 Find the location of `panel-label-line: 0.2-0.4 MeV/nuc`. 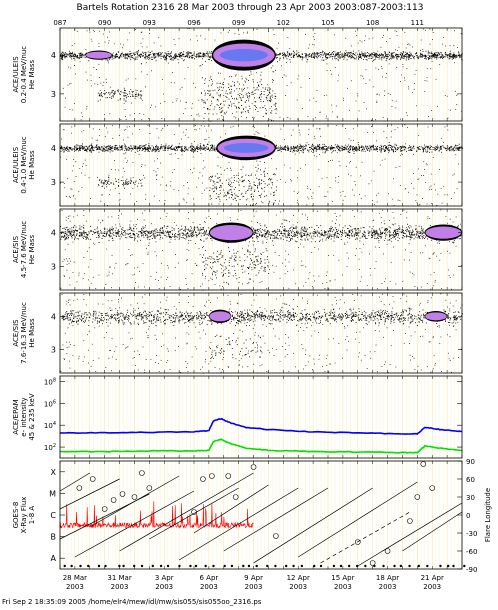

panel-label-line: 0.2-0.4 MeV/nuc is located at coordinates (24, 74).